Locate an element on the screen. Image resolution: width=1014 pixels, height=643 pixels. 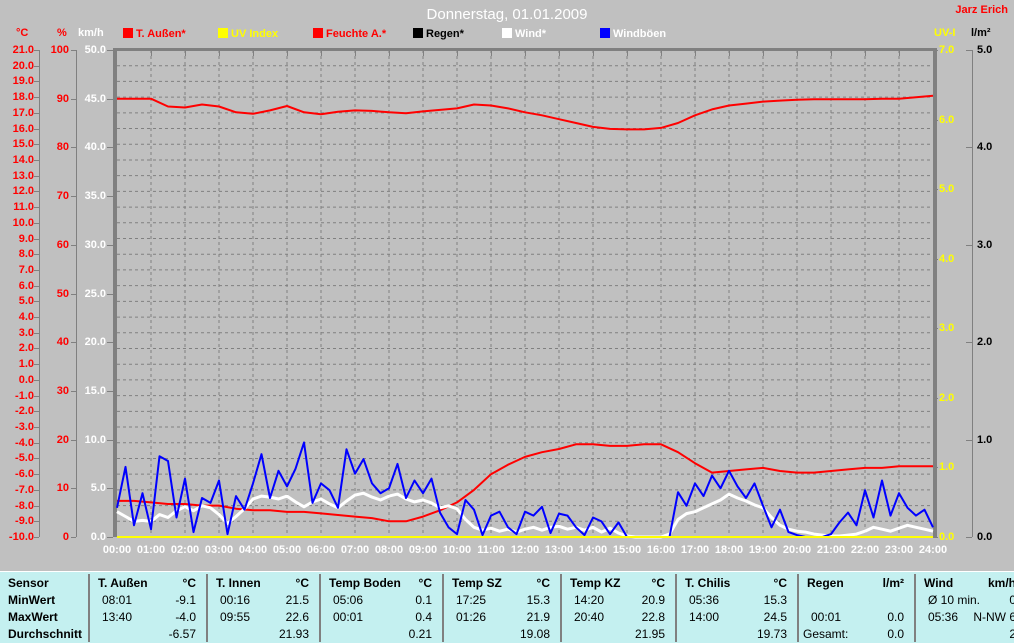
table-col-header: Regen is located at coordinates (825, 583).